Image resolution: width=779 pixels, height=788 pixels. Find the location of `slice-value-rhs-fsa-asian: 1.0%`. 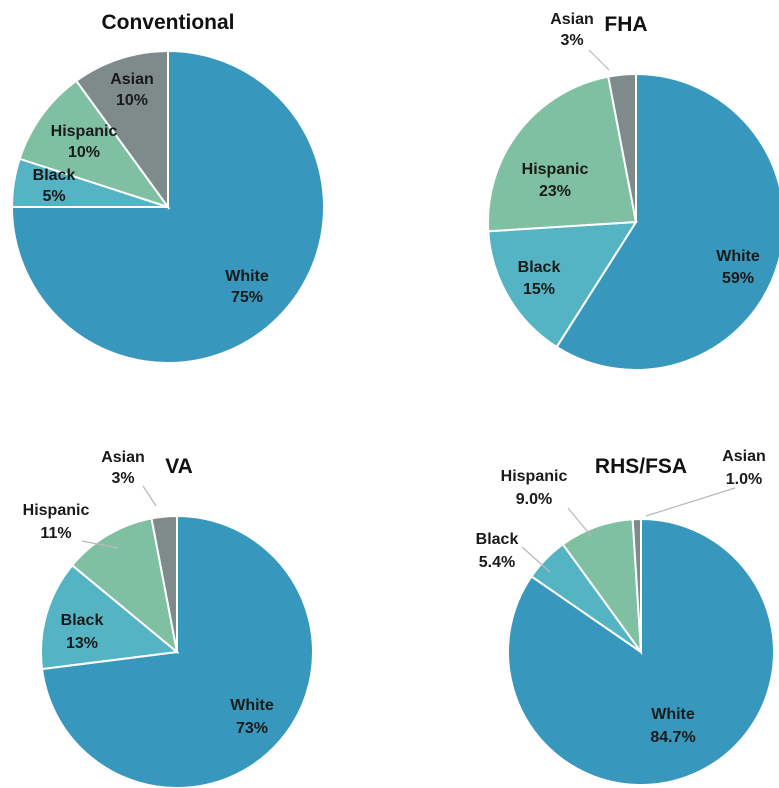

slice-value-rhs-fsa-asian: 1.0% is located at coordinates (744, 479).